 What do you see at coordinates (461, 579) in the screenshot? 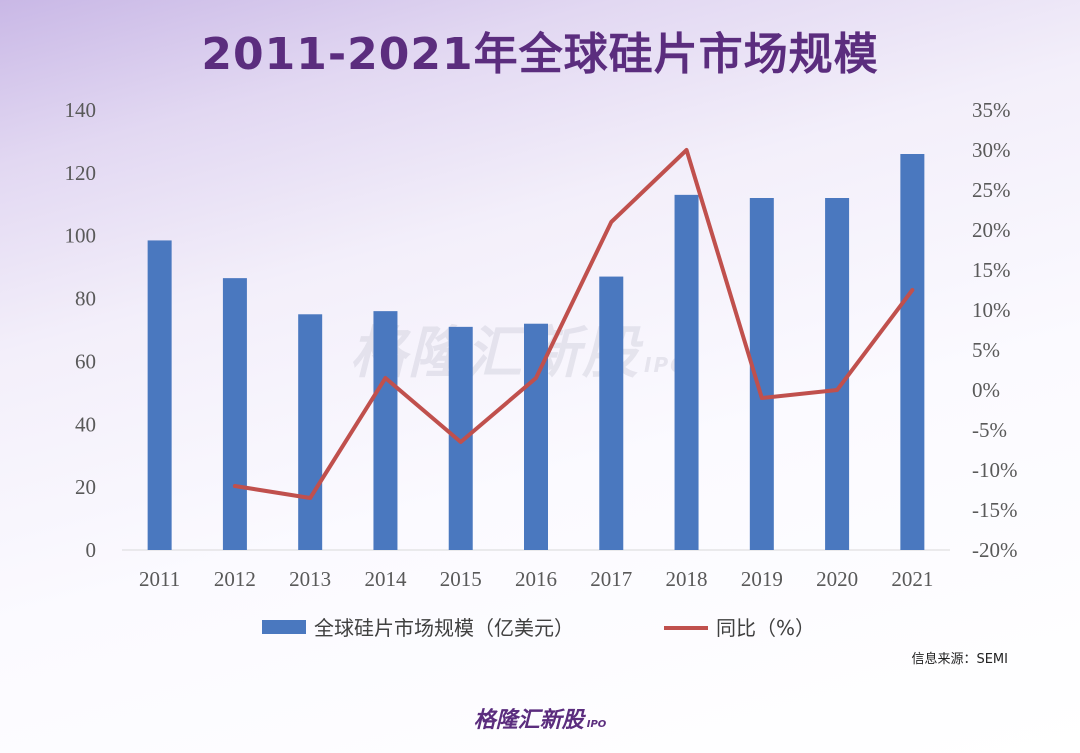
I see `x-tick-label: 2015` at bounding box center [461, 579].